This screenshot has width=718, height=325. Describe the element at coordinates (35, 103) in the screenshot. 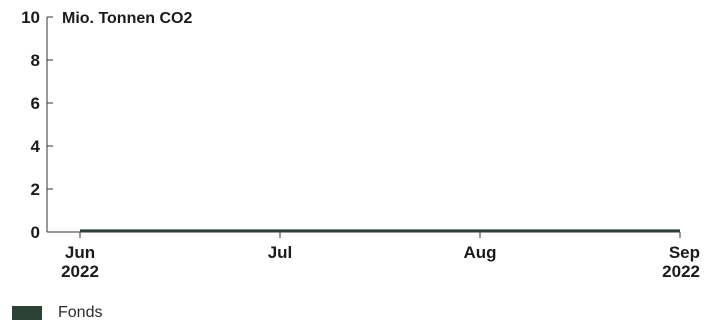

I see `y-tick-label: 6` at that location.